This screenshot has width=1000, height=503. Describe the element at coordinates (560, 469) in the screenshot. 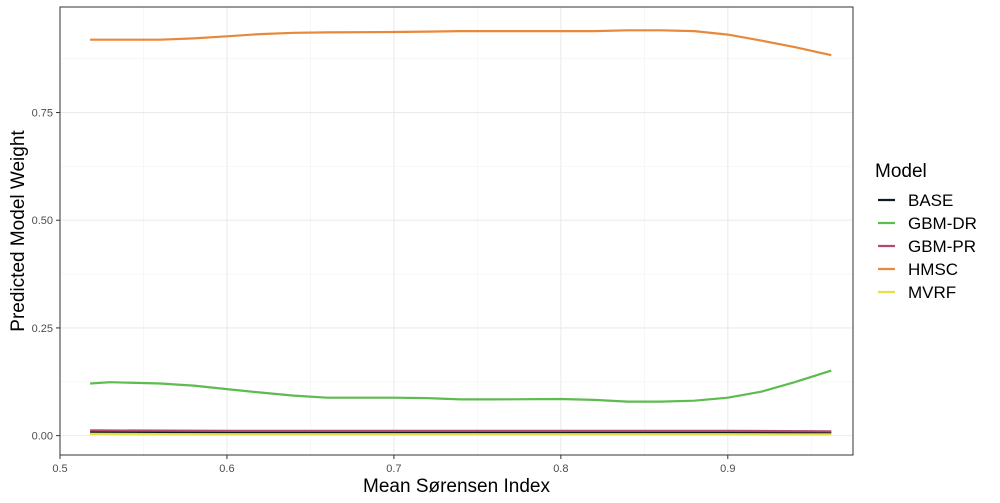

I see `x-tick-label: 0.8` at that location.